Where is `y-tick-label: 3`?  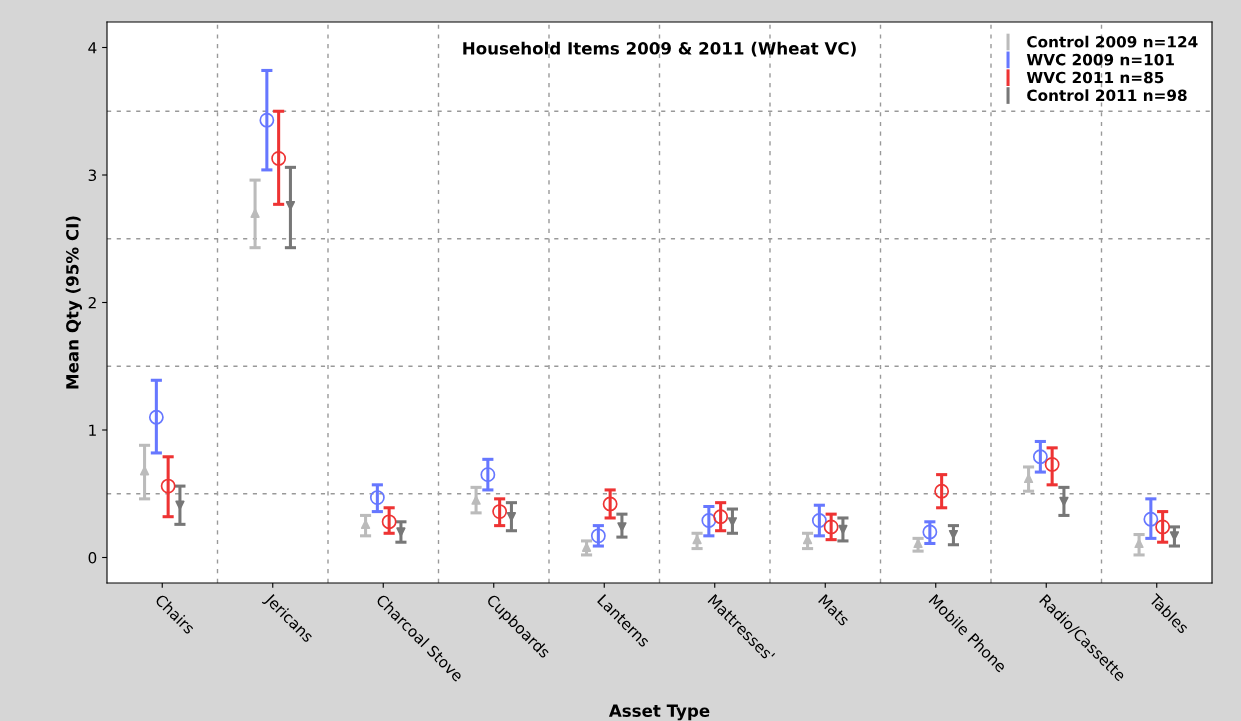
y-tick-label: 3 is located at coordinates (92, 175).